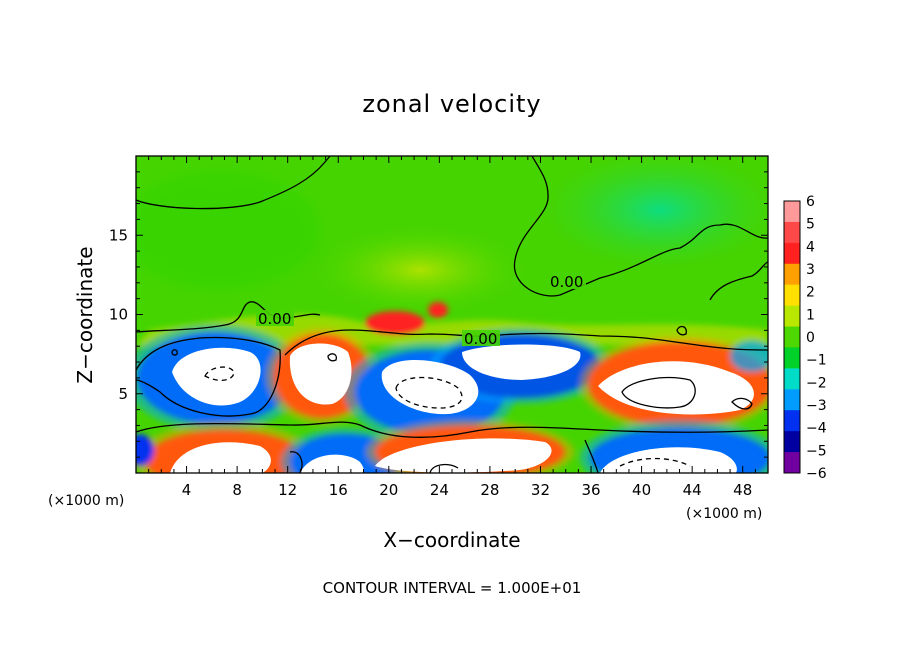 This screenshot has height=654, width=904. What do you see at coordinates (338, 490) in the screenshot?
I see `x-tick-label: 16` at bounding box center [338, 490].